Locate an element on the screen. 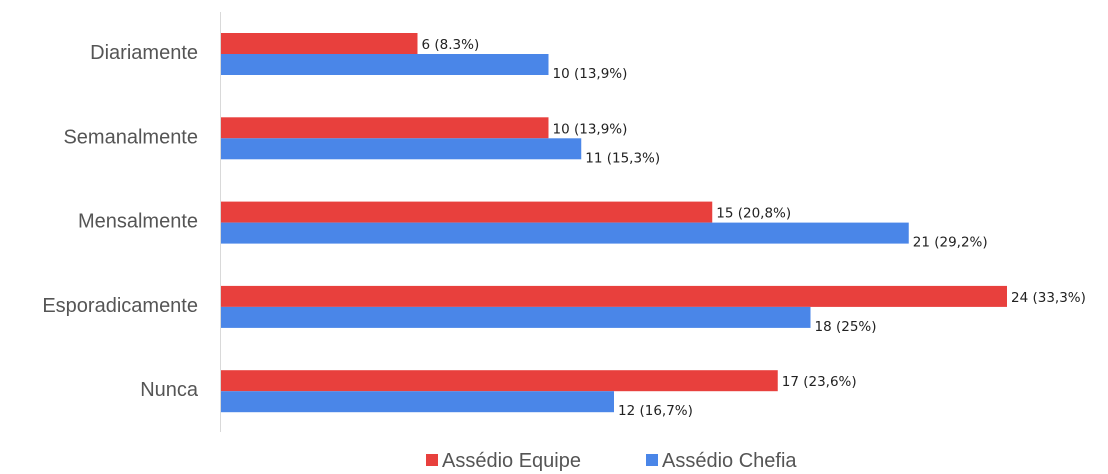  category-label-esporadicamente: Esporadicamente is located at coordinates (120, 306).